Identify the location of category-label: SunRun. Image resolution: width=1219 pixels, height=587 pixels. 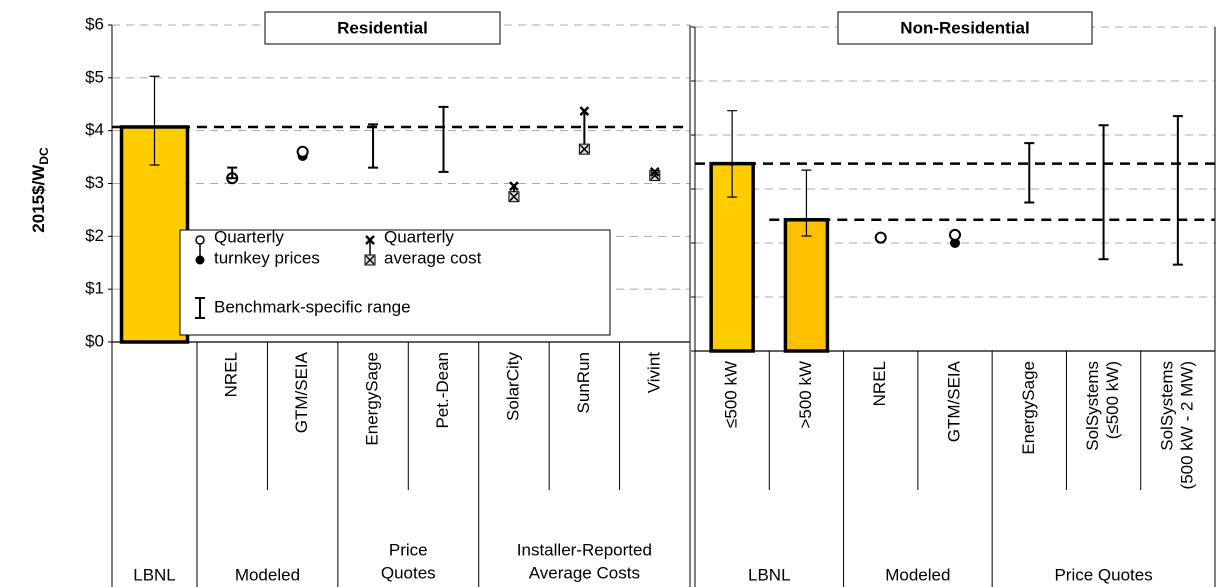
(583, 382).